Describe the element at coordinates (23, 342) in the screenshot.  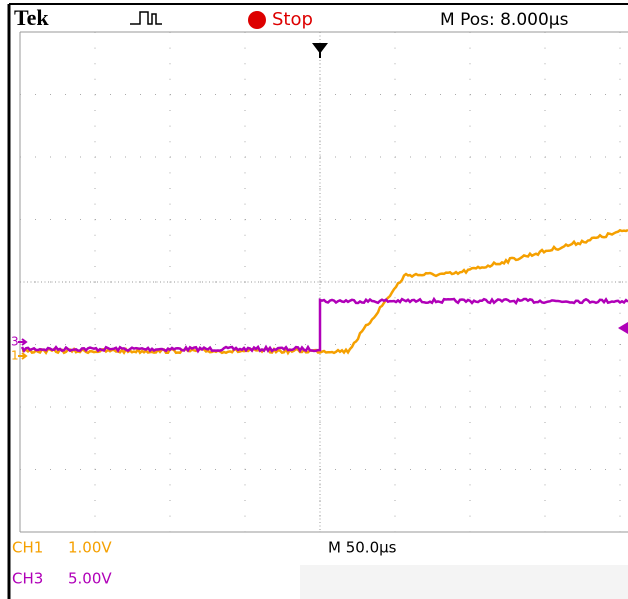
I see `ch3-arrow` at that location.